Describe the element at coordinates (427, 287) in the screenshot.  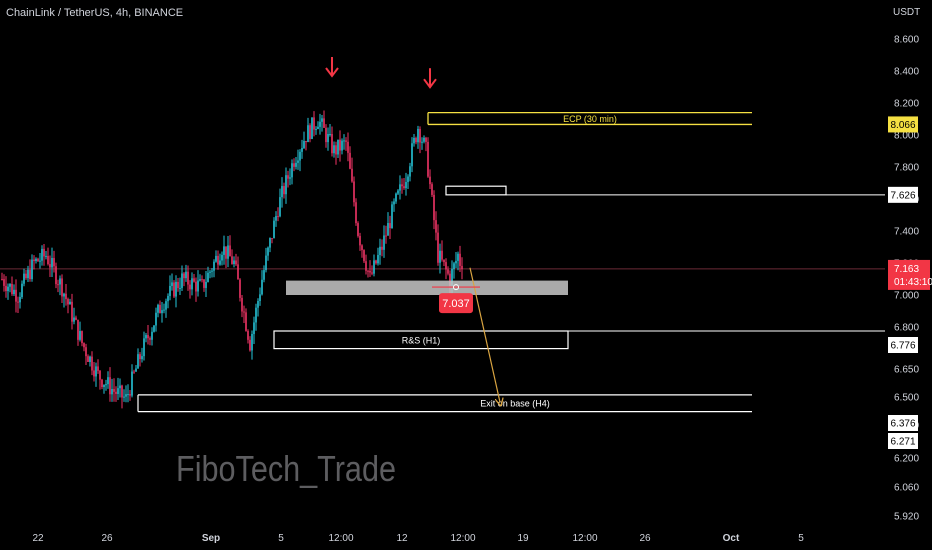
I see `zone-gray-support` at that location.